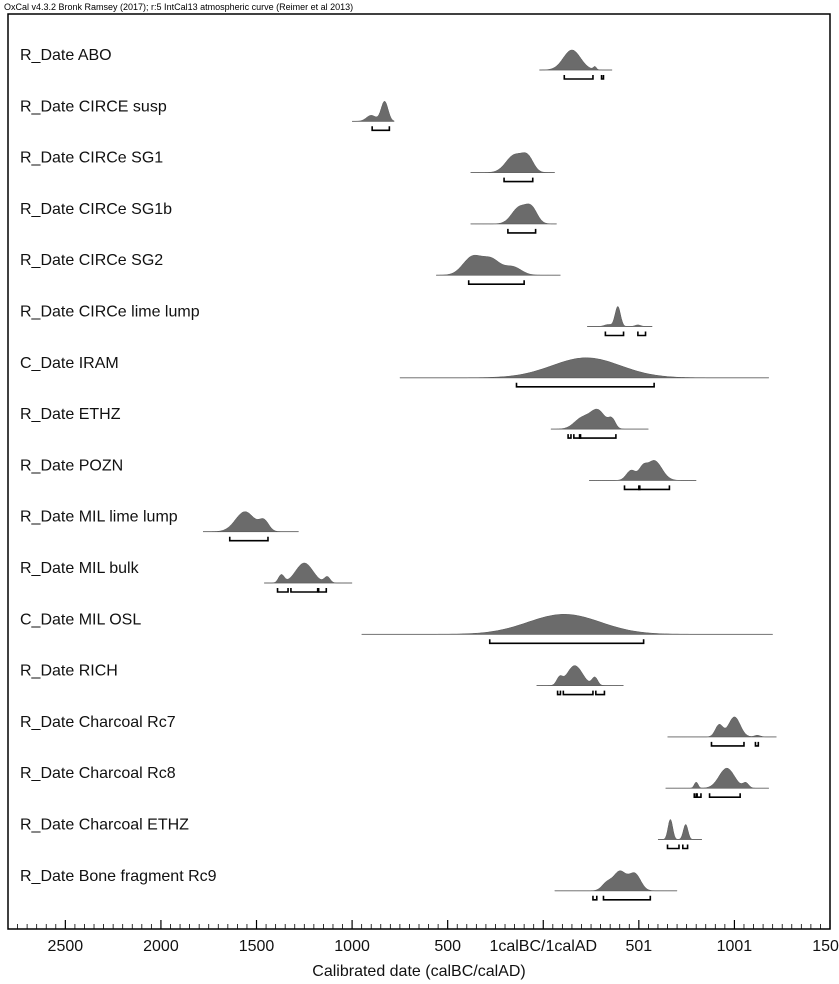 The width and height of the screenshot is (839, 984). I want to click on series-row: R_Date Charcoal ETHZ, so click(361, 833).